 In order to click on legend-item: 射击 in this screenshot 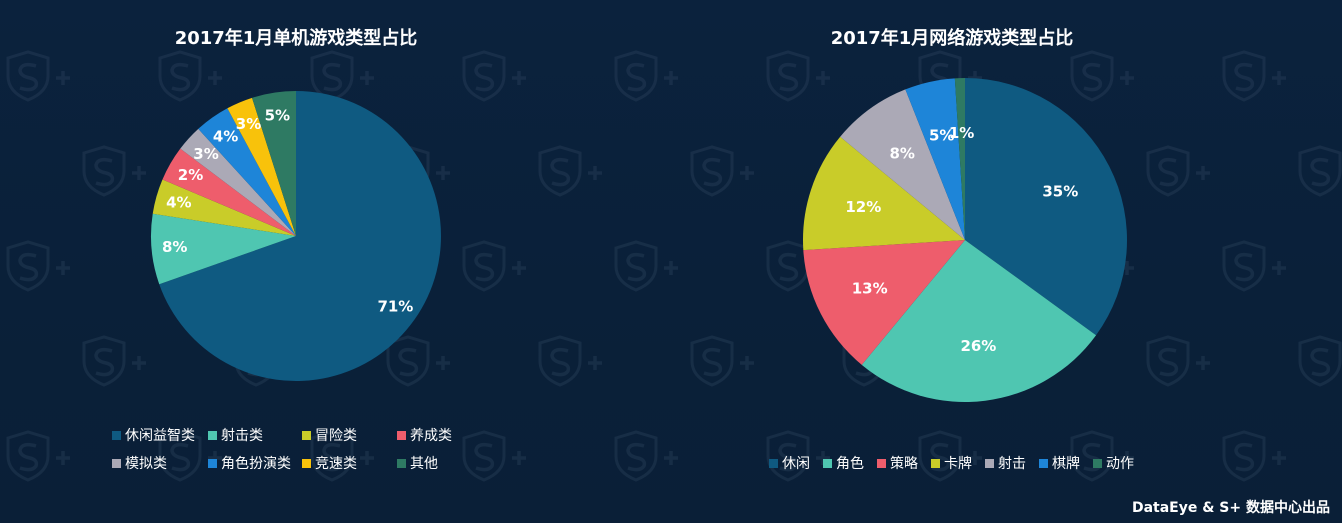, I will do `click(1005, 464)`.